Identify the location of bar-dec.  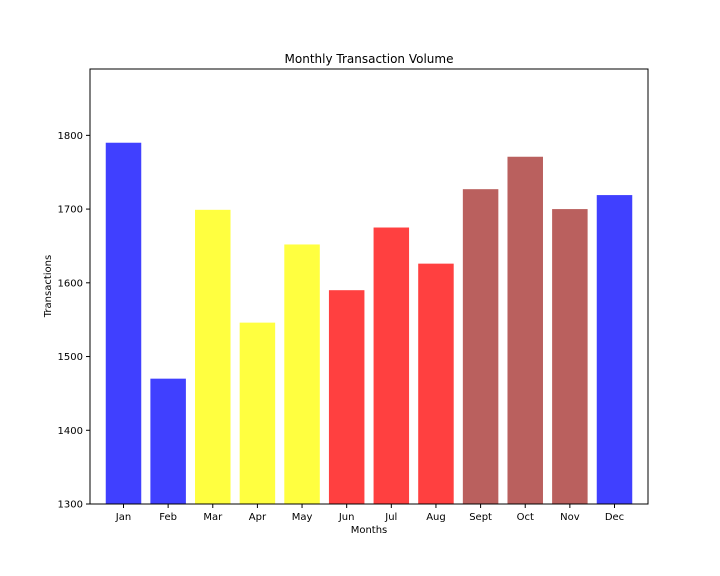
(614, 349).